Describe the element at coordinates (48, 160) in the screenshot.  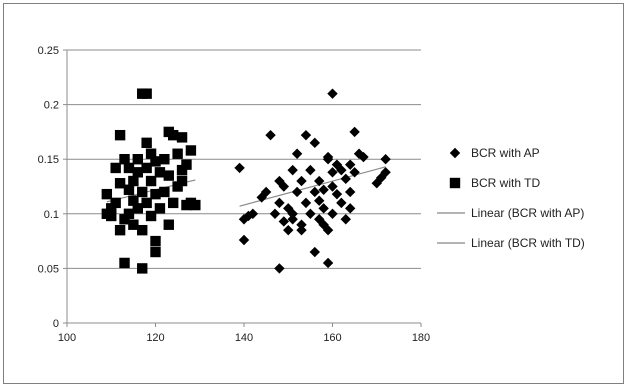
I see `y-tick-label: 0.15` at that location.